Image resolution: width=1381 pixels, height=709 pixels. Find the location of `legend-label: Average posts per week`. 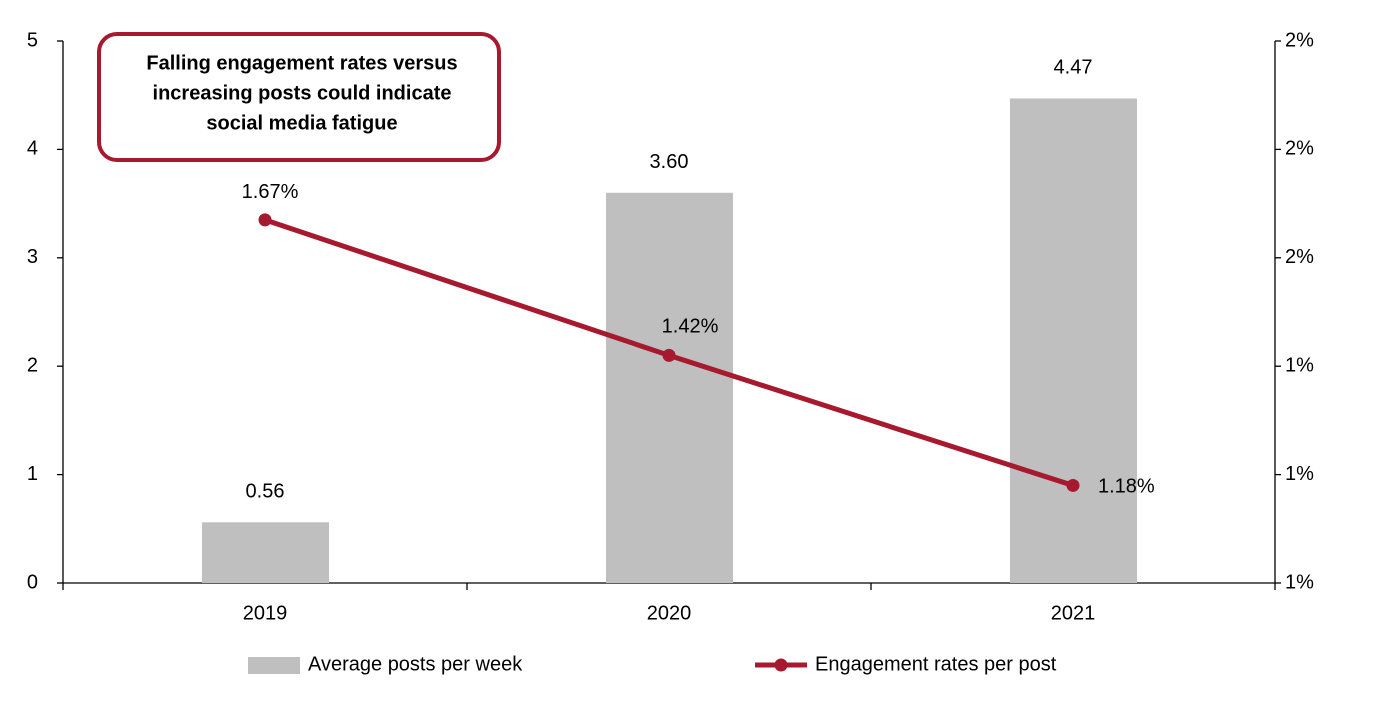

legend-label: Average posts per week is located at coordinates (415, 664).